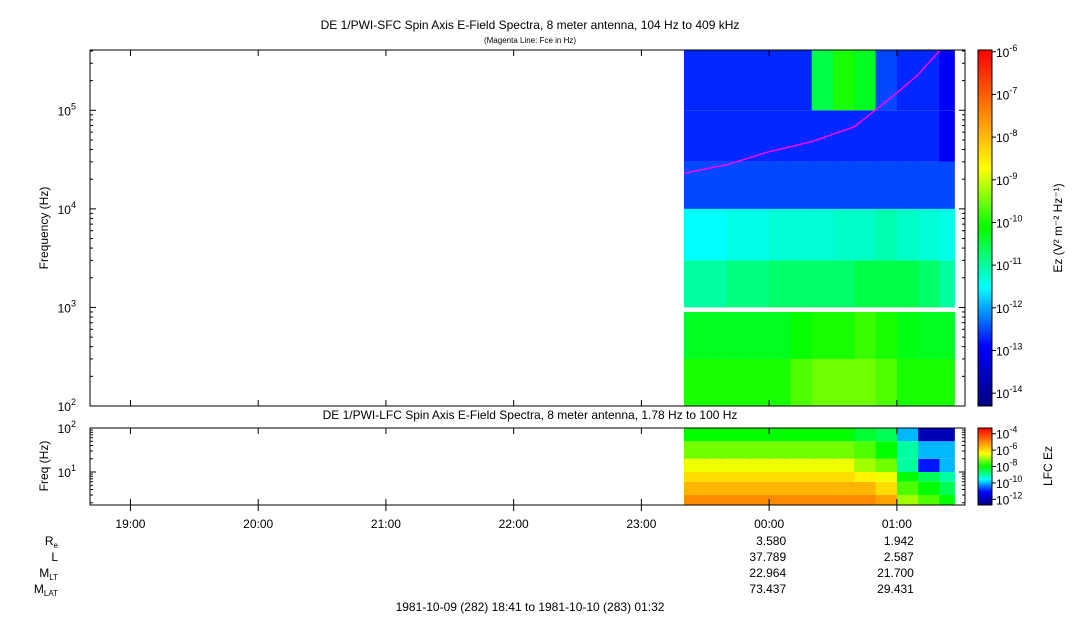 Image resolution: width=1083 pixels, height=620 pixels. I want to click on ephemeris-label: MLAT, so click(46, 590).